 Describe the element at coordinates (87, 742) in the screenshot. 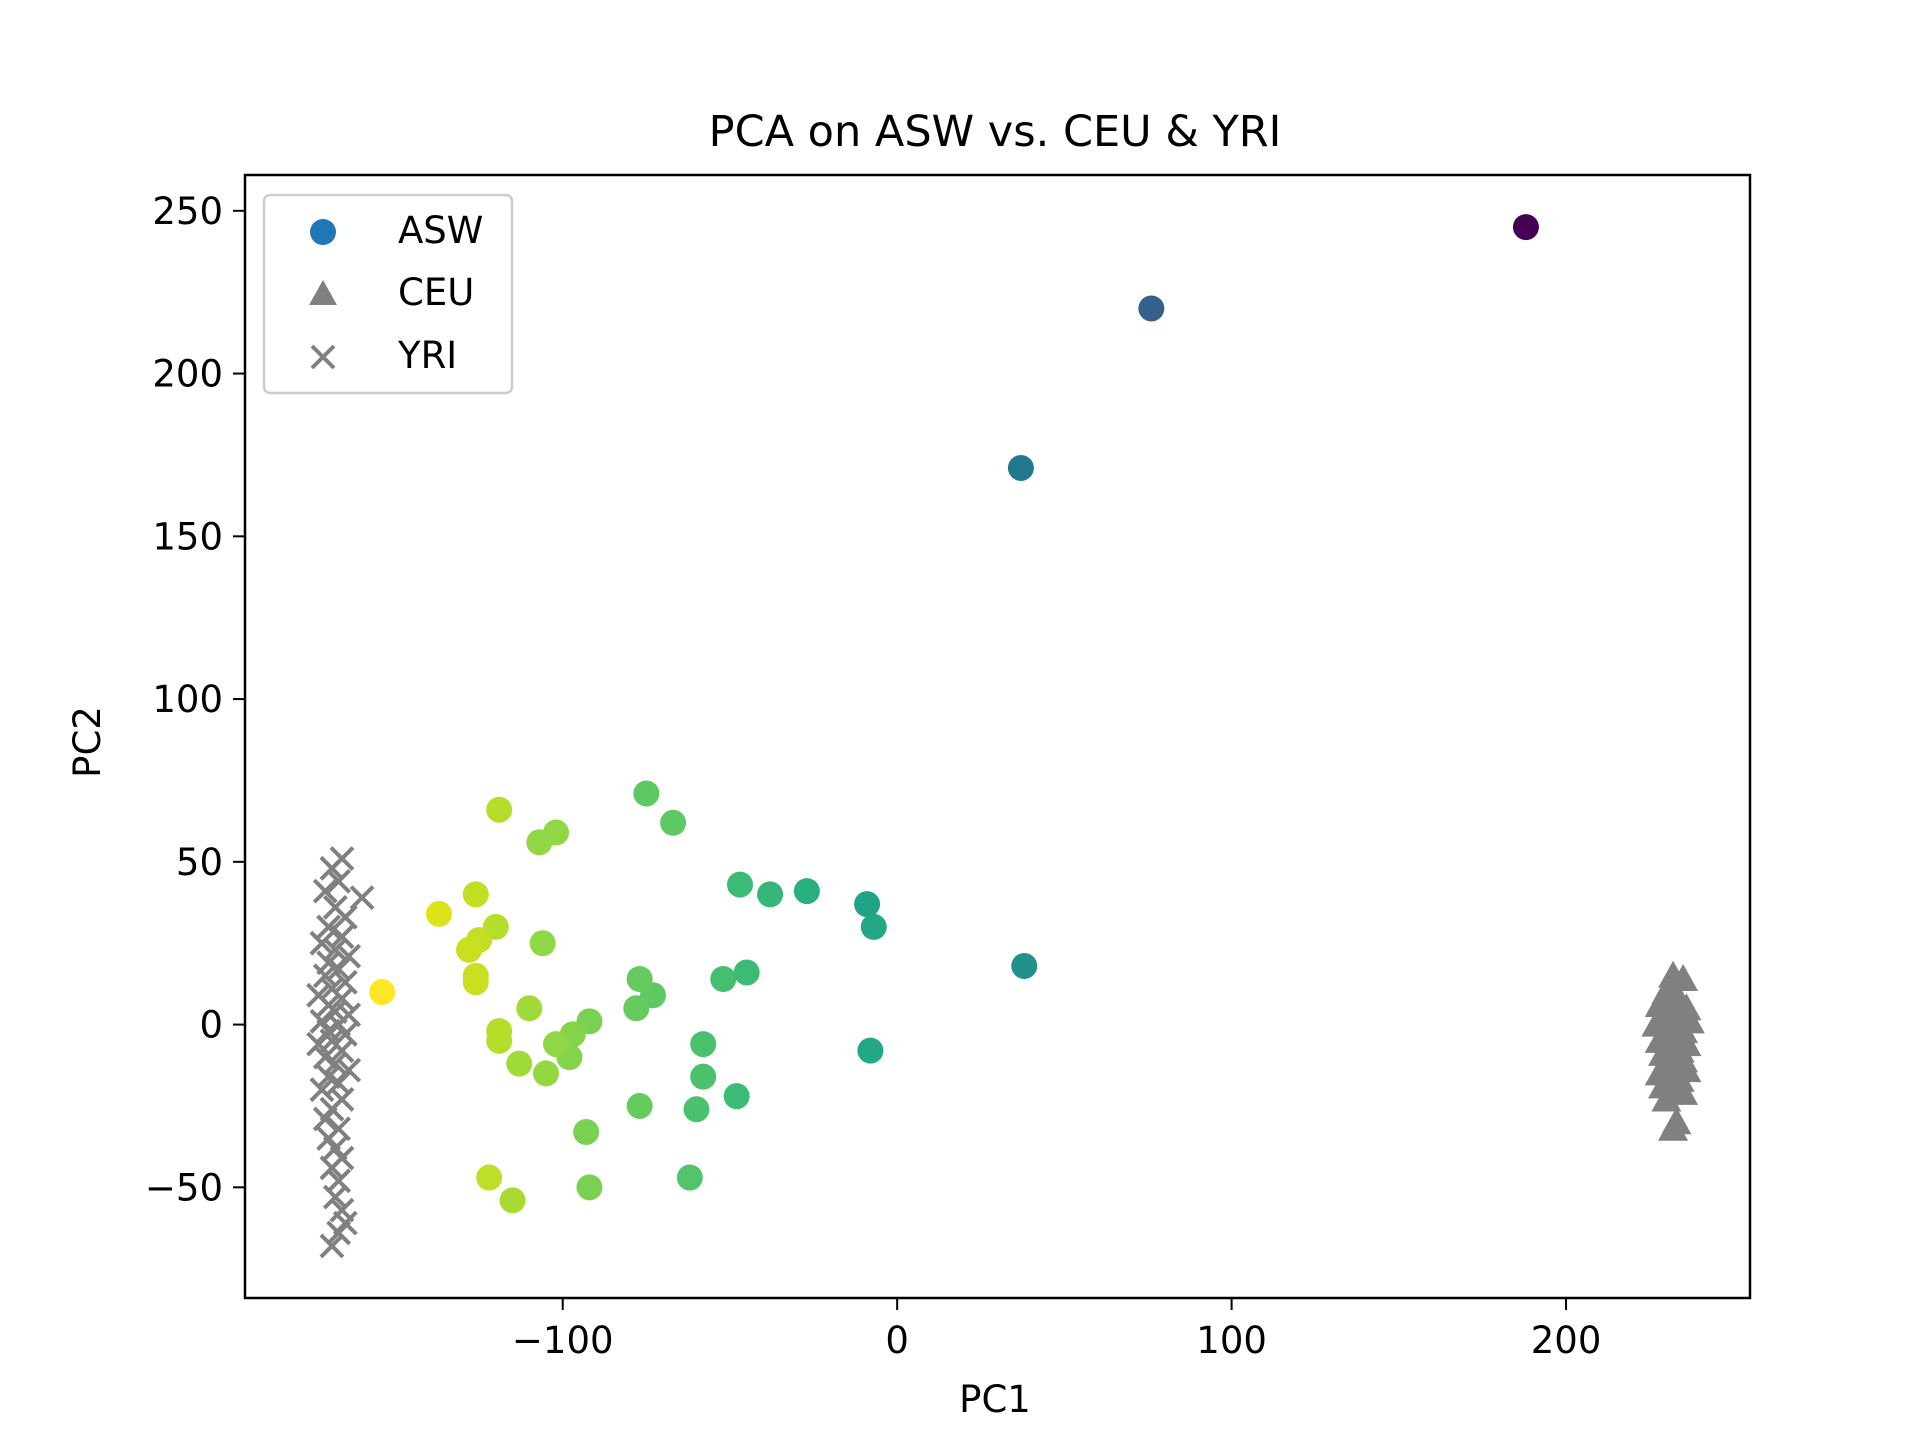

I see `y-axis-label: PC2` at that location.